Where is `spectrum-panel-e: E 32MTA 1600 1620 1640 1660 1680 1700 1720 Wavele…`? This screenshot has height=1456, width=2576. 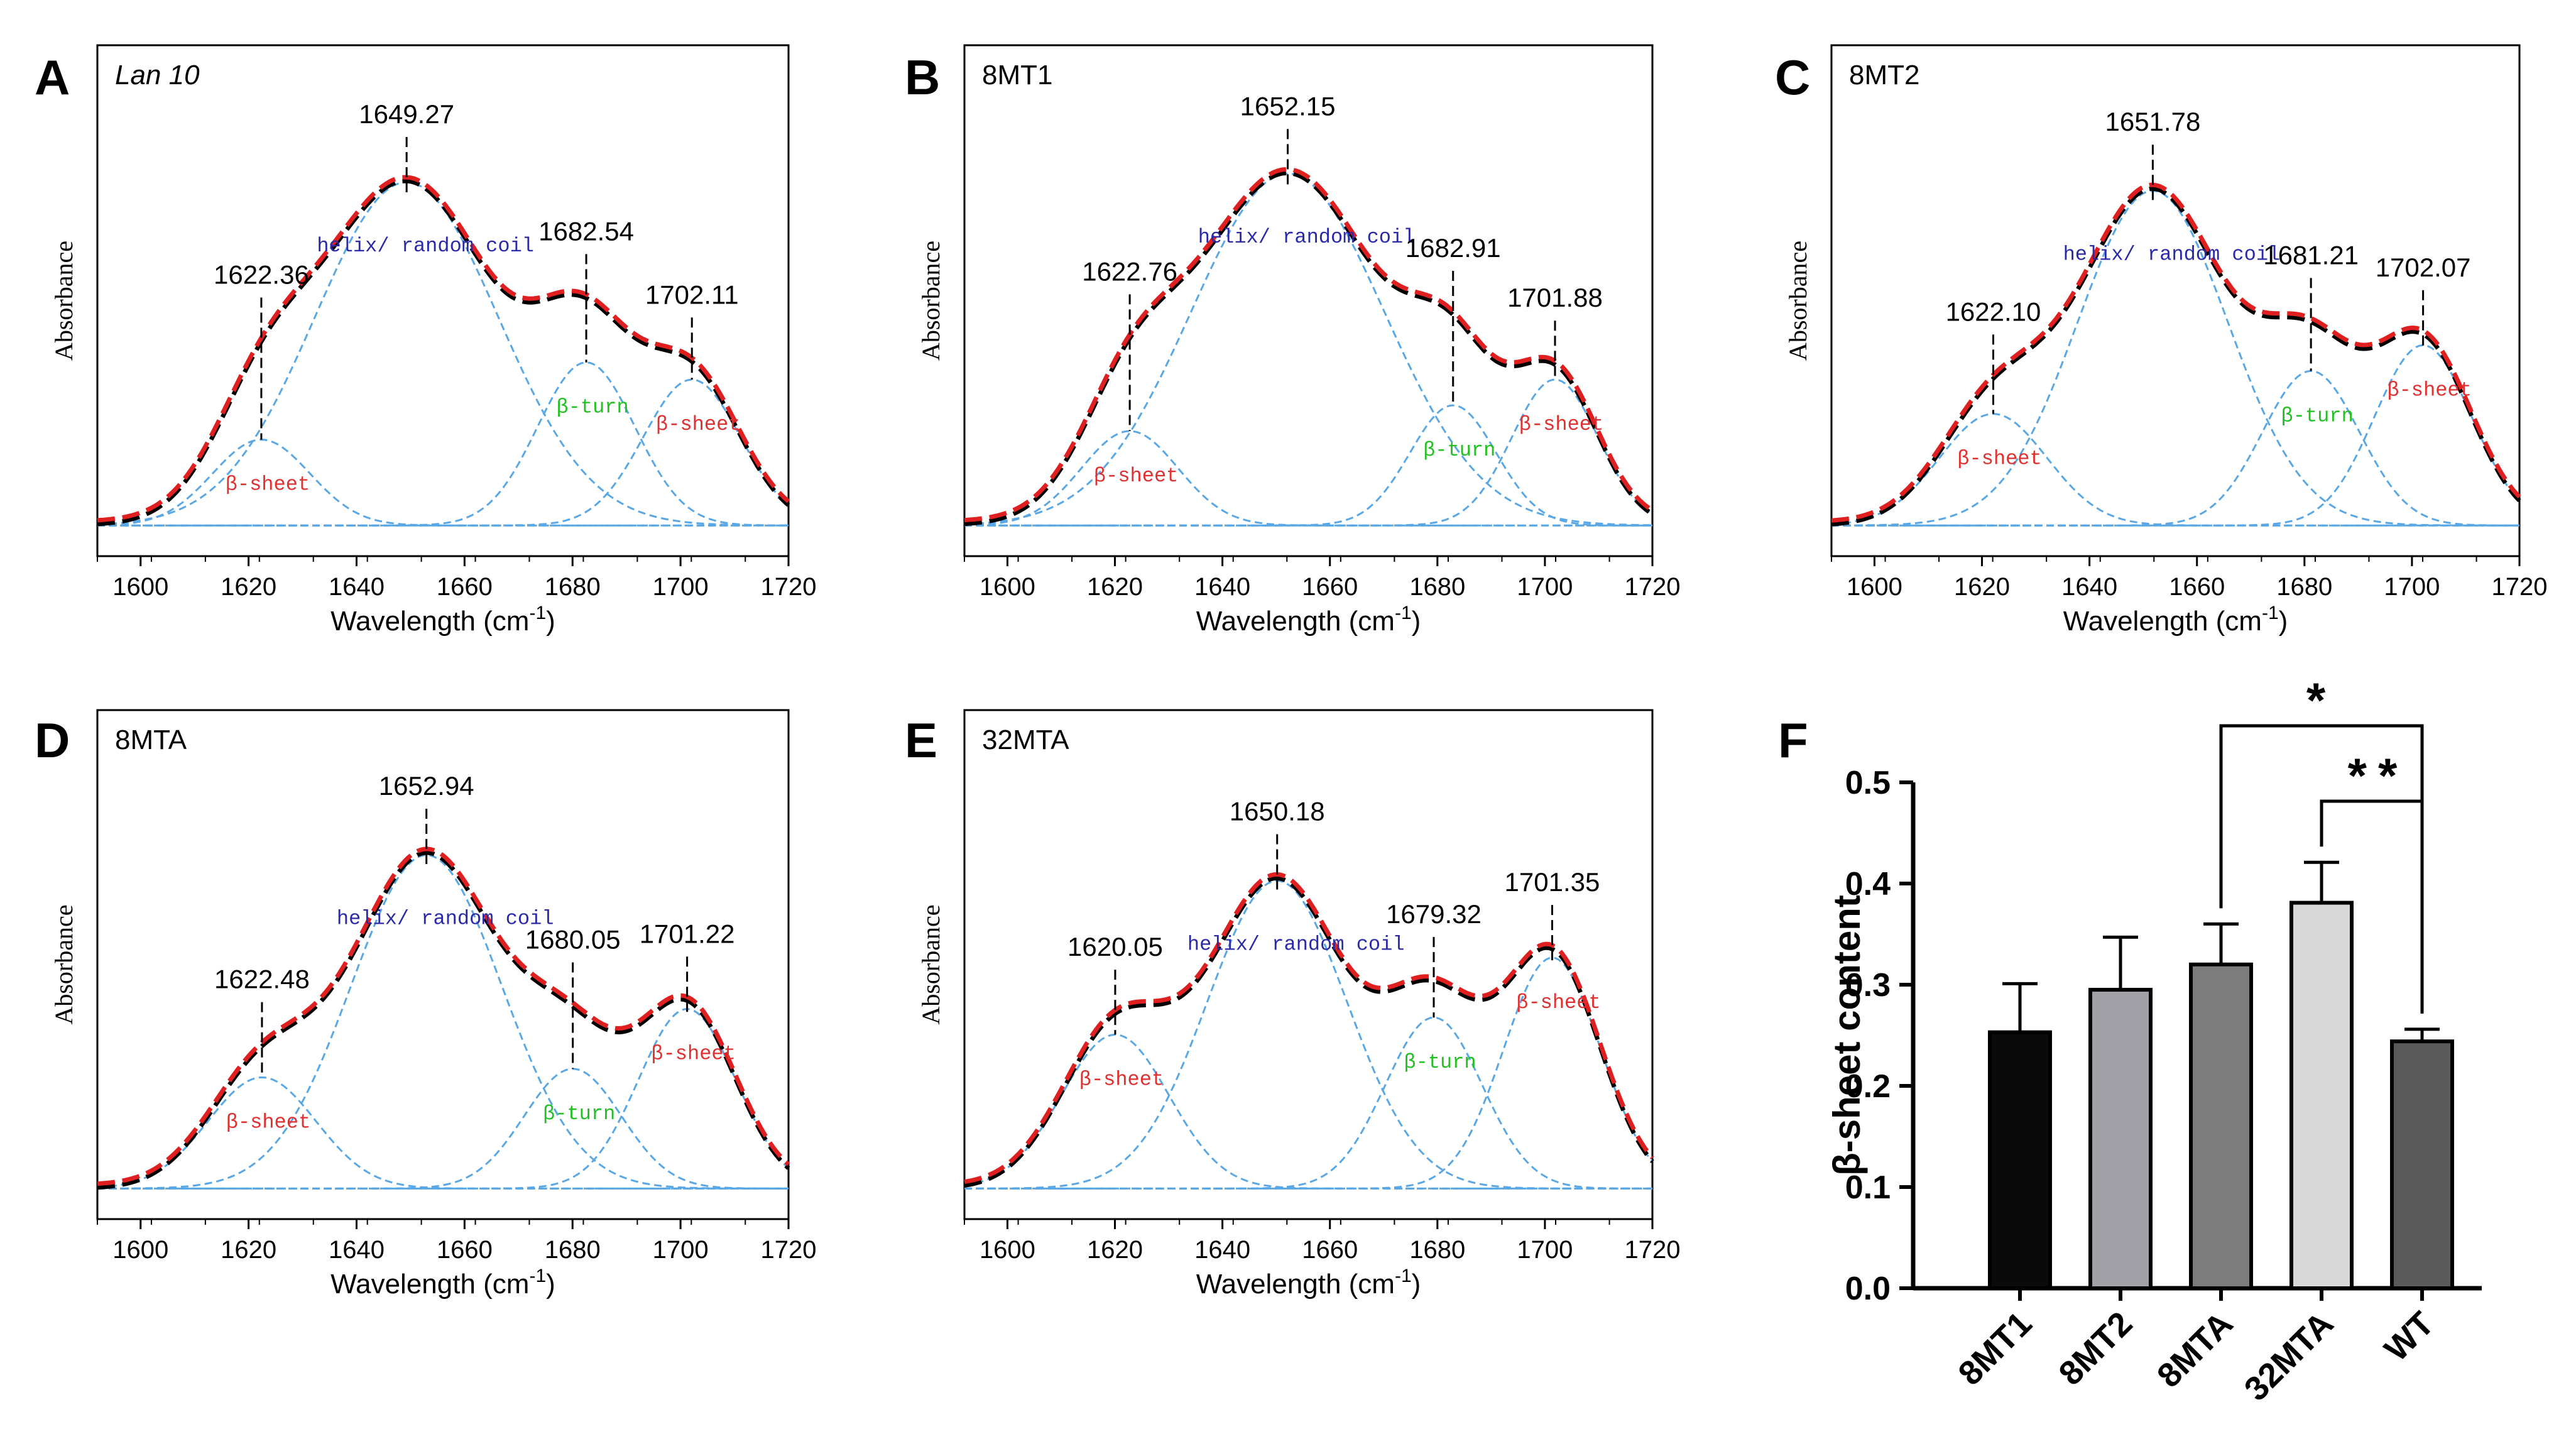 spectrum-panel-e: E 32MTA 1600 1620 1640 1660 1680 1700 1720 Wavele… is located at coordinates (1293, 1004).